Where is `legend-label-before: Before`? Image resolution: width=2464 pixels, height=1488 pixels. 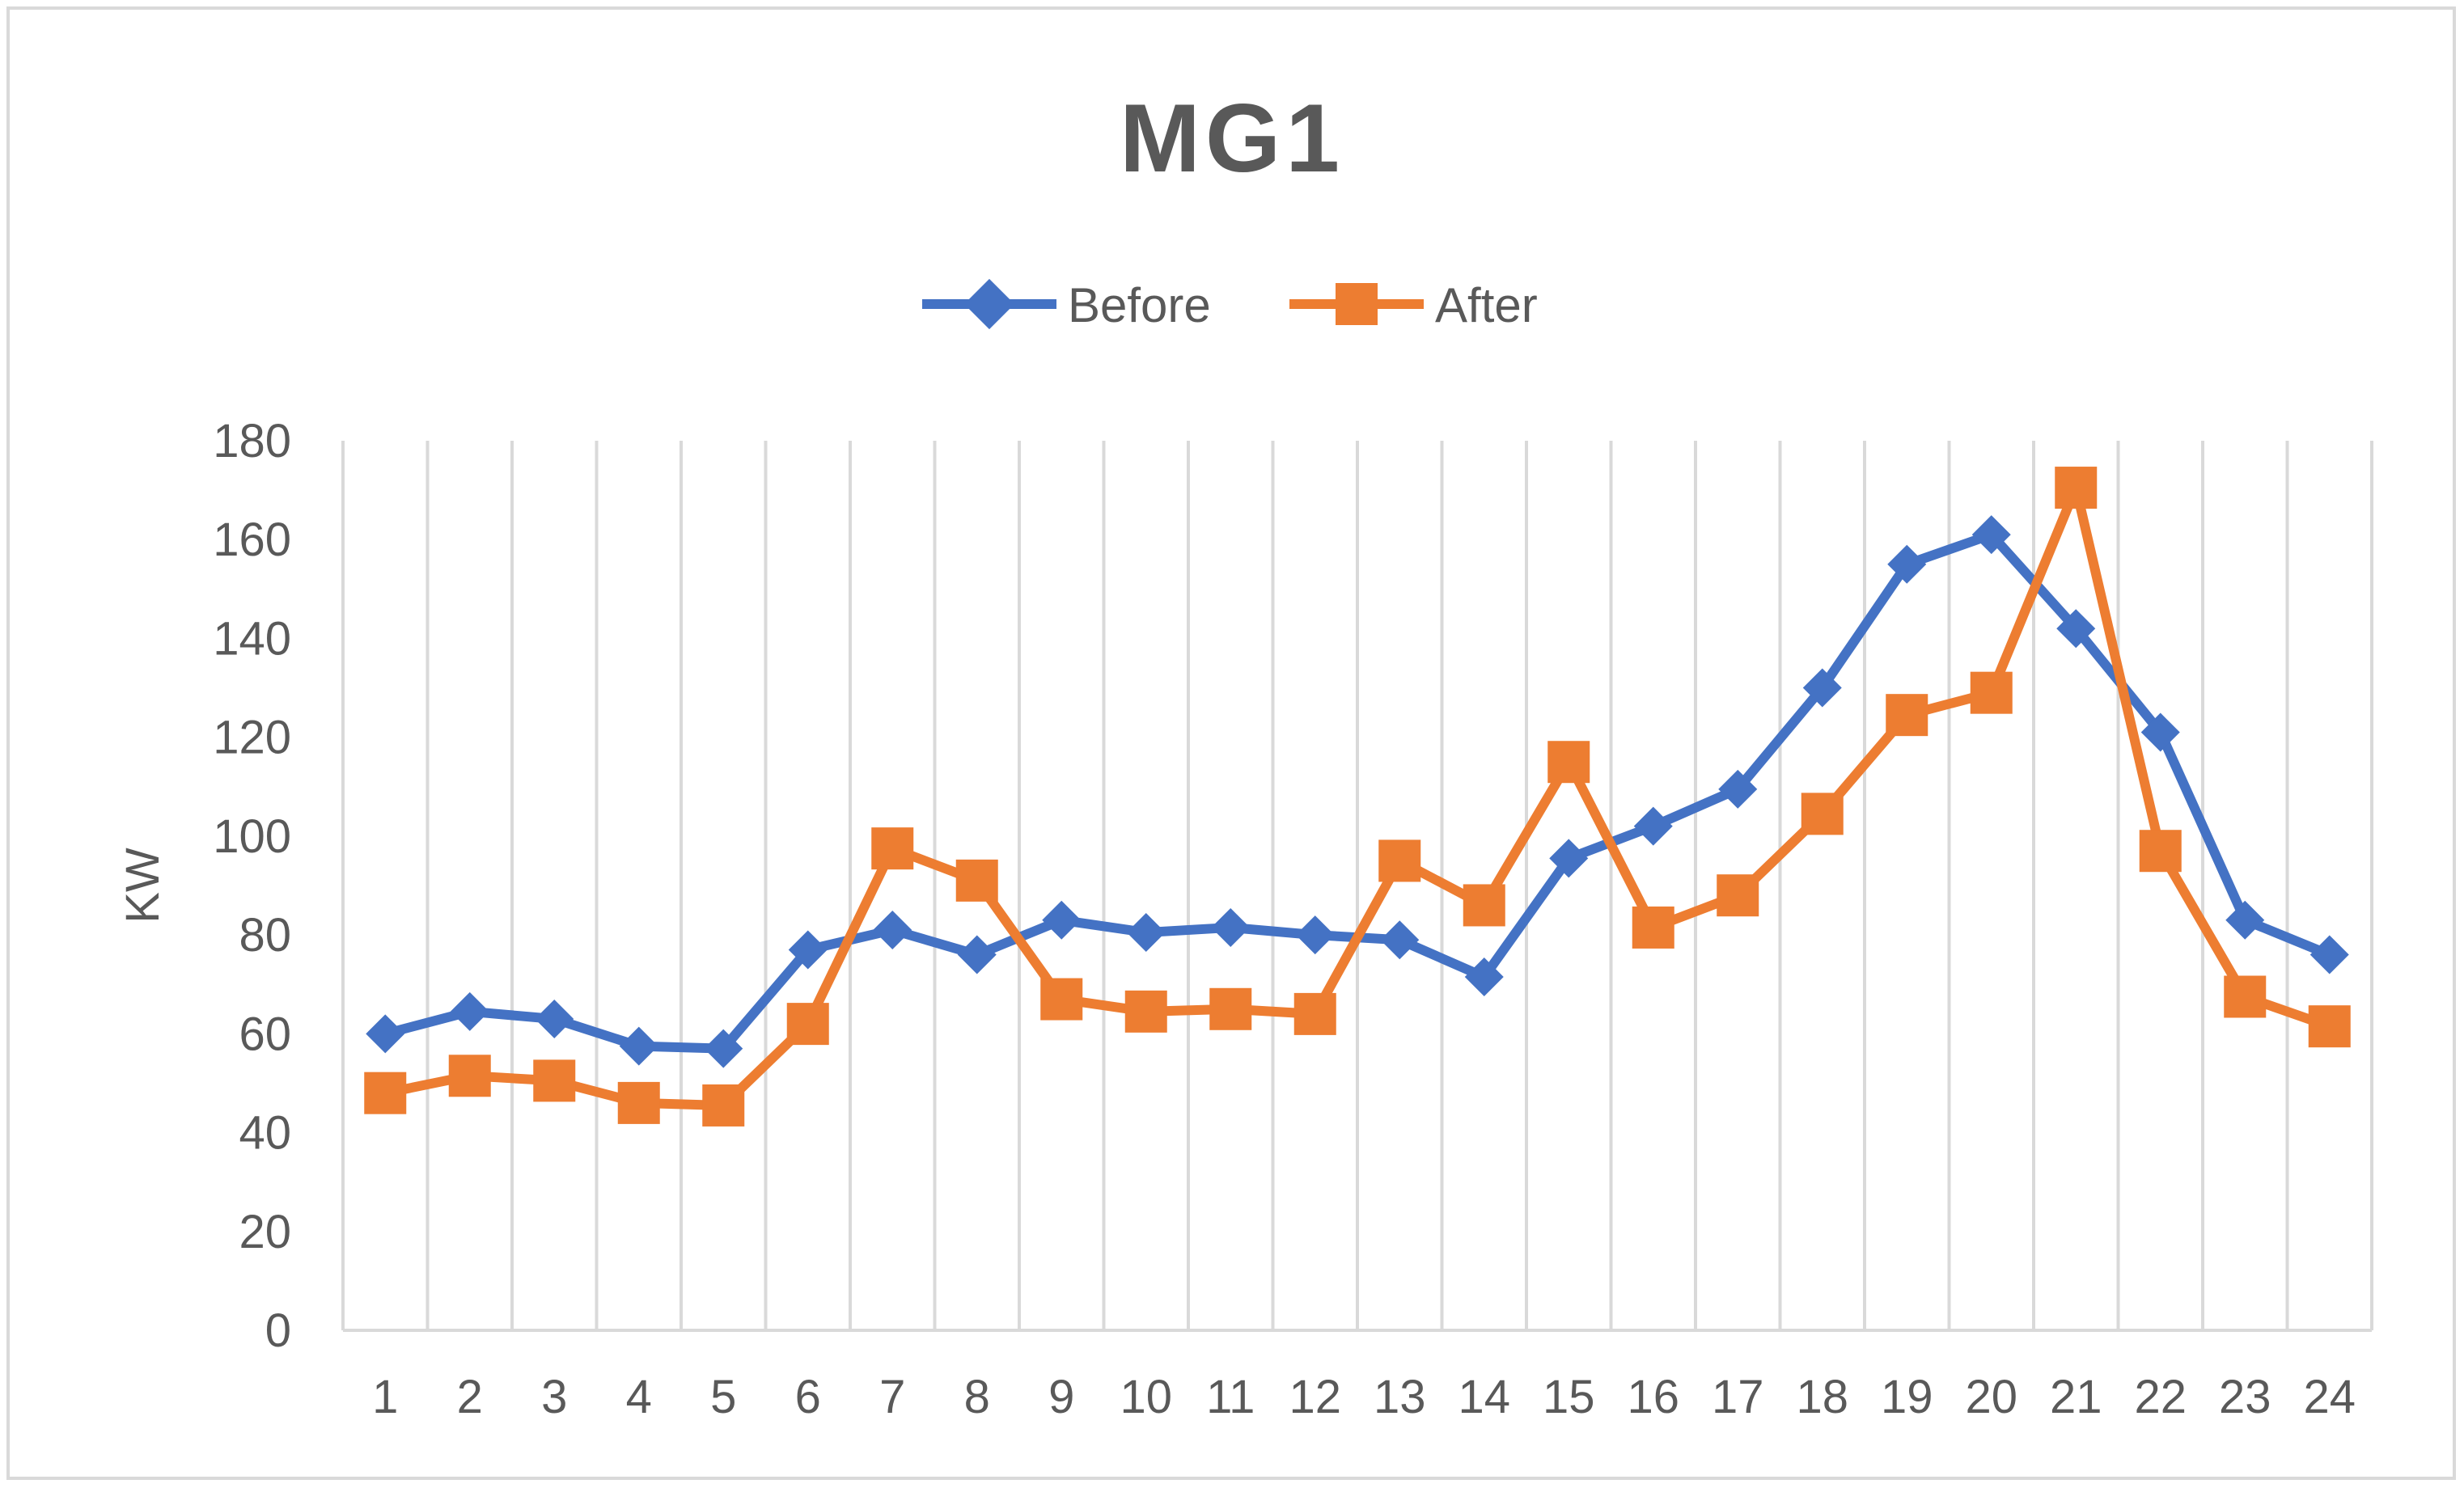
legend-label-before: Before is located at coordinates (1139, 305).